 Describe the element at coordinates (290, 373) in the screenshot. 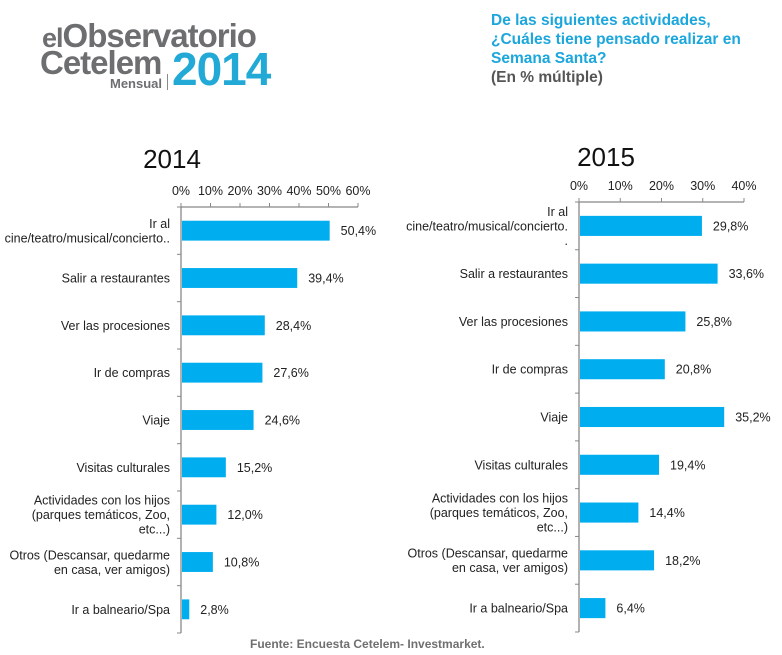

I see `data-label: 27,6%` at that location.